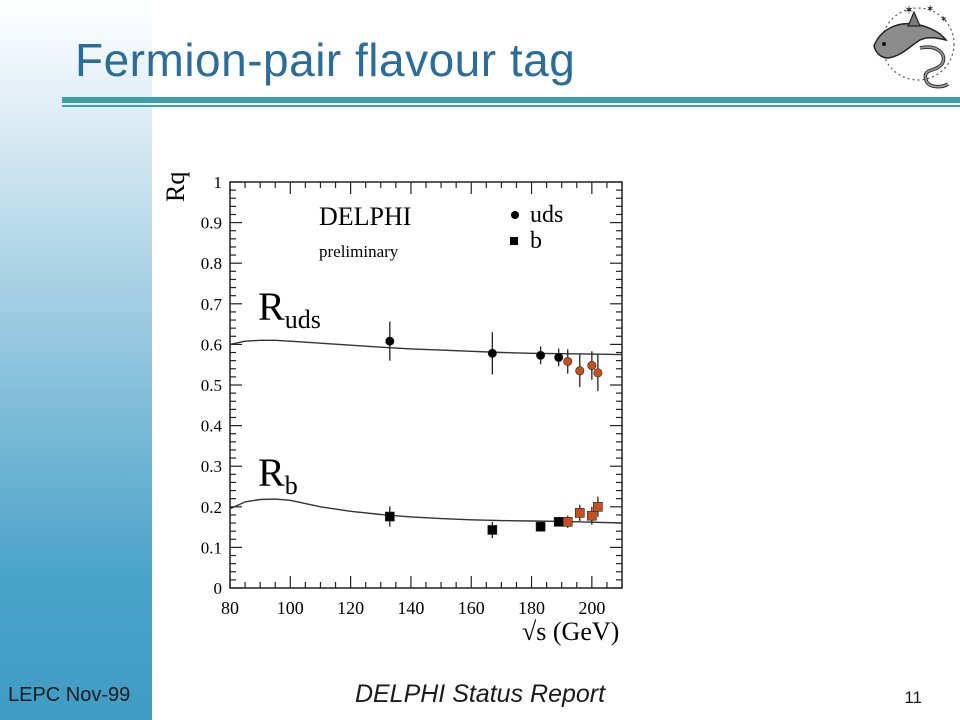 The height and width of the screenshot is (720, 960). What do you see at coordinates (218, 182) in the screenshot?
I see `y-tick-label: 1` at bounding box center [218, 182].